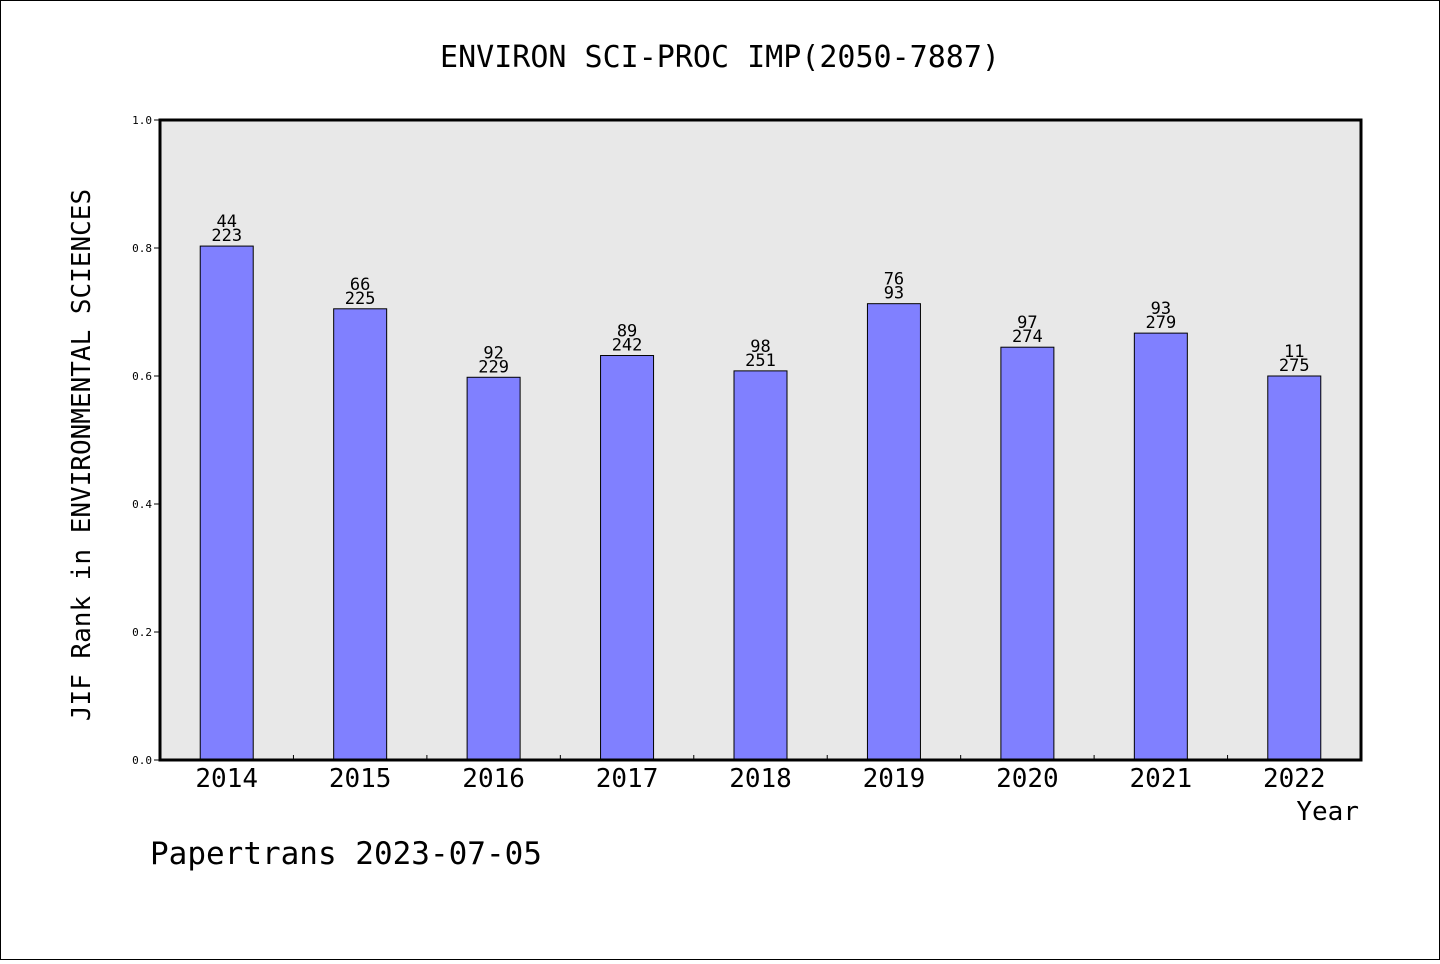 The image size is (1440, 964). What do you see at coordinates (627, 346) in the screenshot?
I see `bar-total-label: 242` at bounding box center [627, 346].